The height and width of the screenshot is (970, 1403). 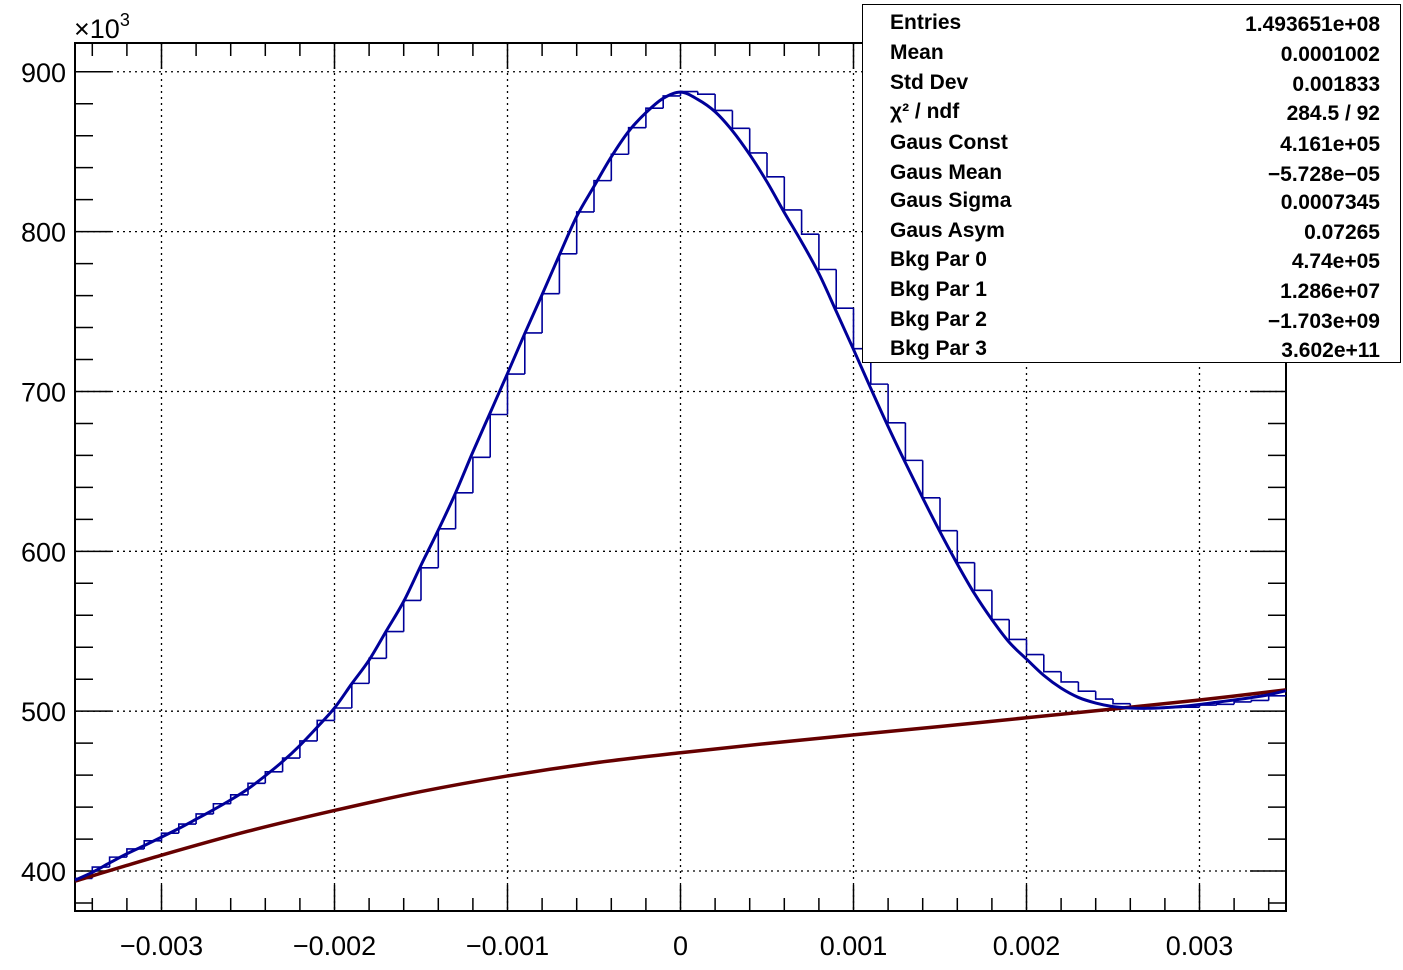 What do you see at coordinates (1323, 321) in the screenshot?
I see `stats-value: −1.703e+09` at bounding box center [1323, 321].